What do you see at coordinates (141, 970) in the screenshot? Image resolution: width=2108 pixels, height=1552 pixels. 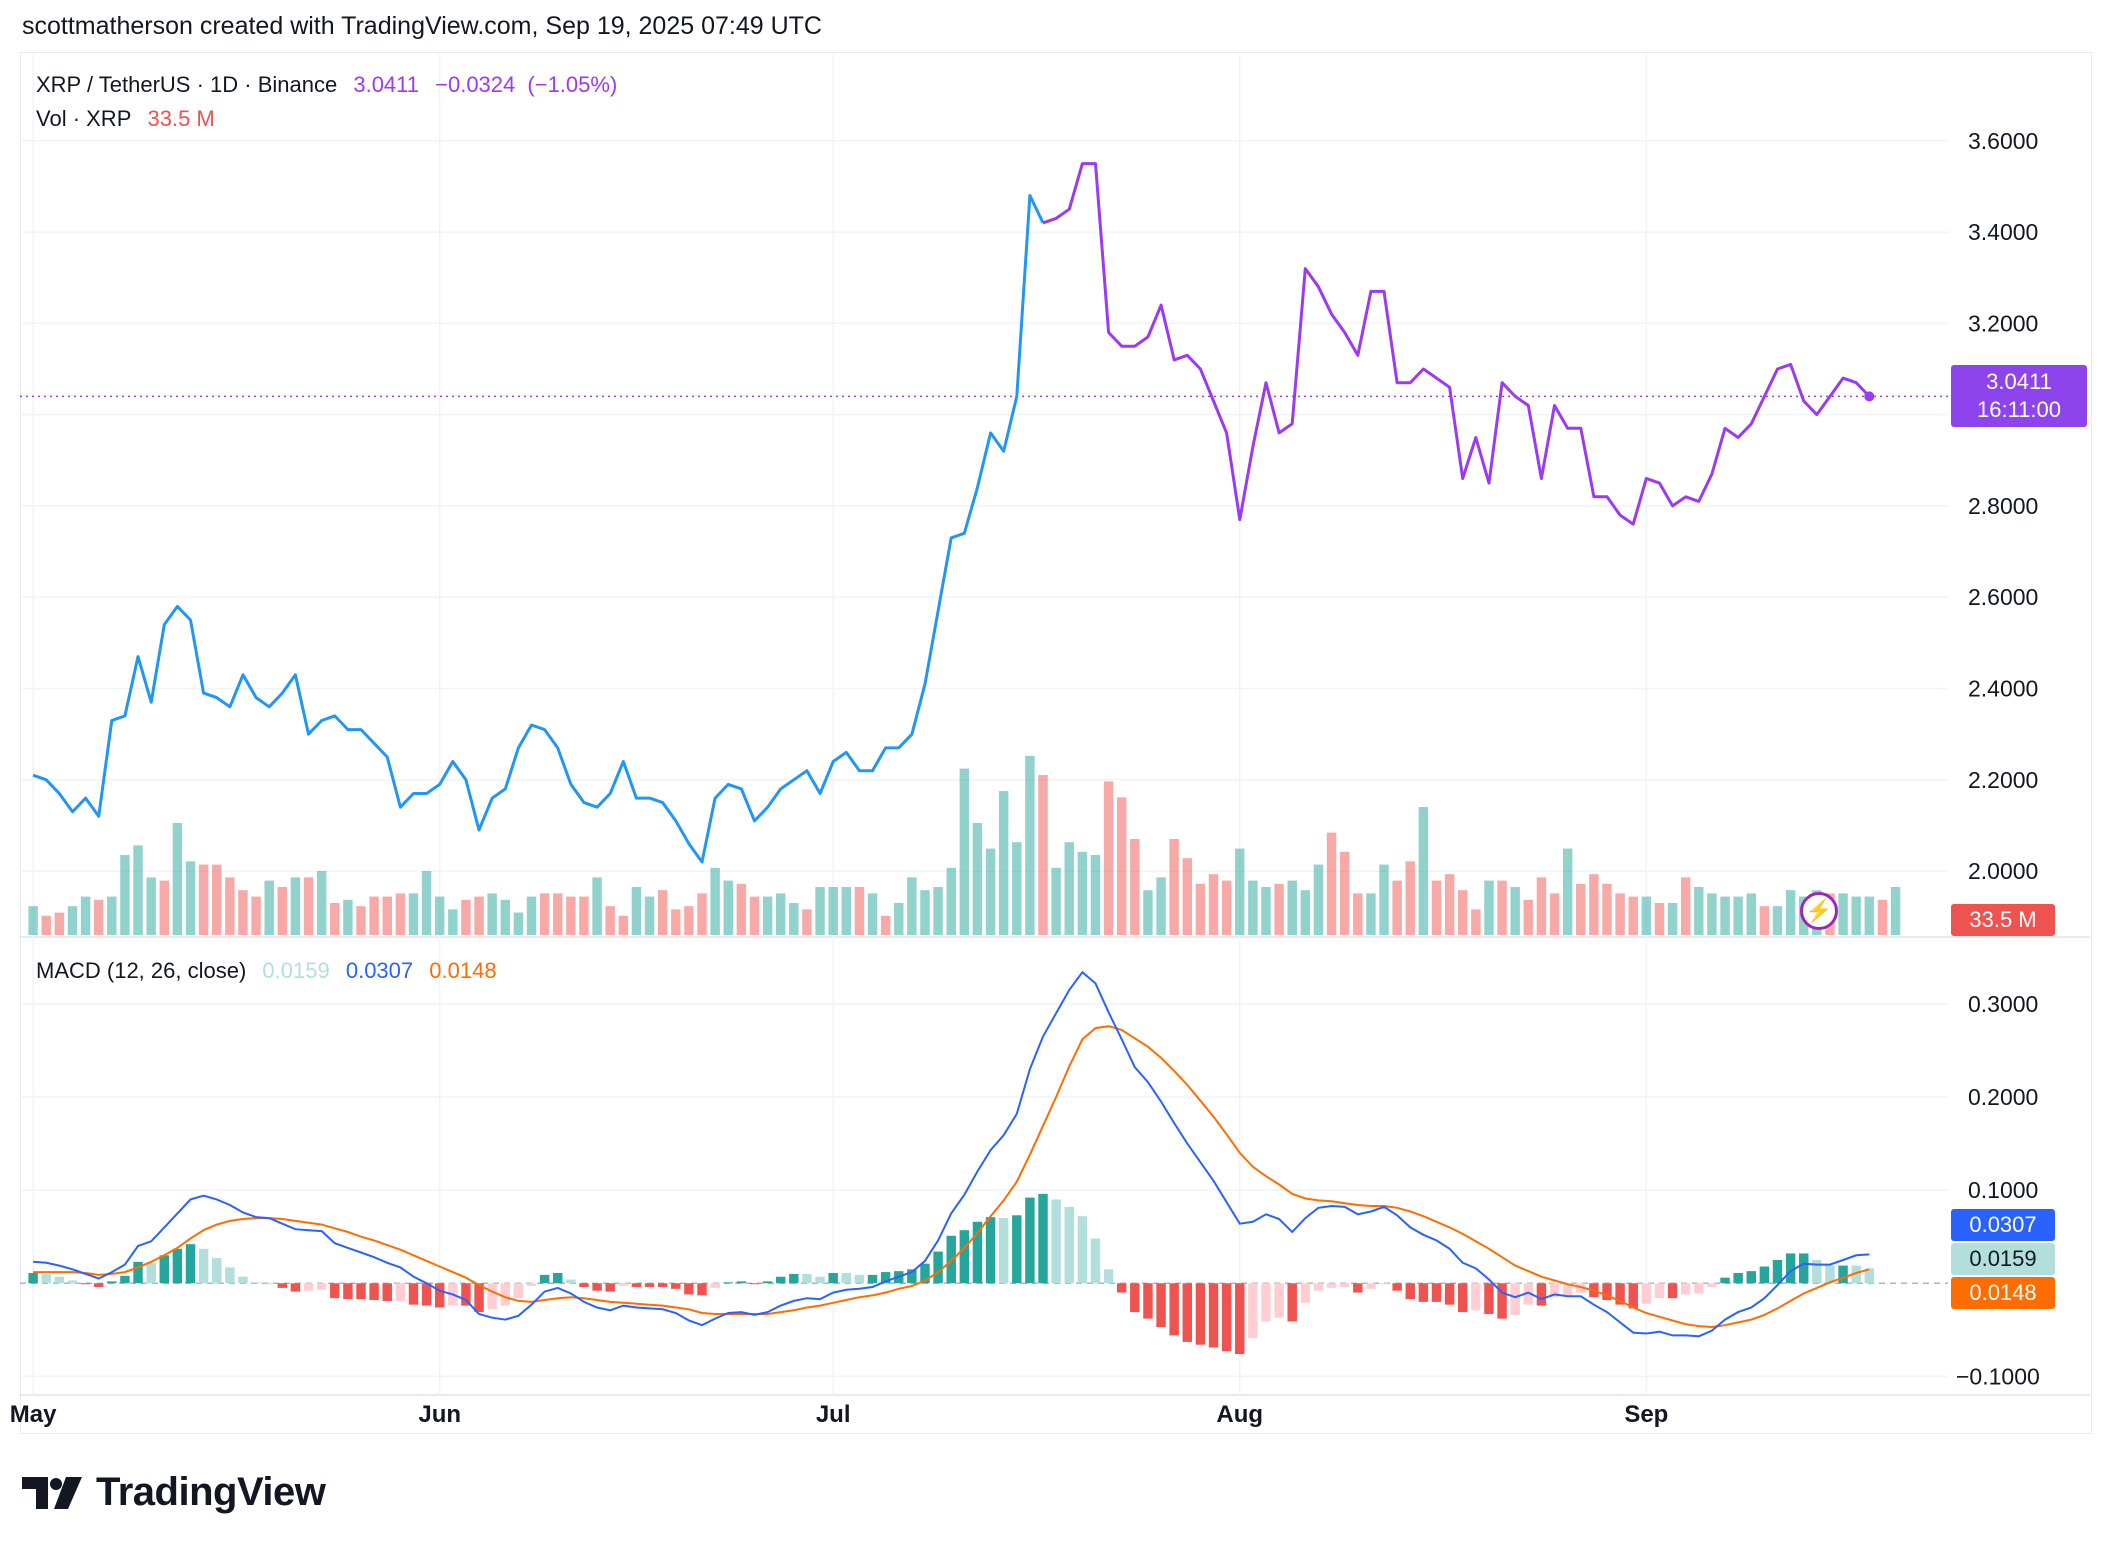 I see `macd-label: MACD (12, 26, close)` at bounding box center [141, 970].